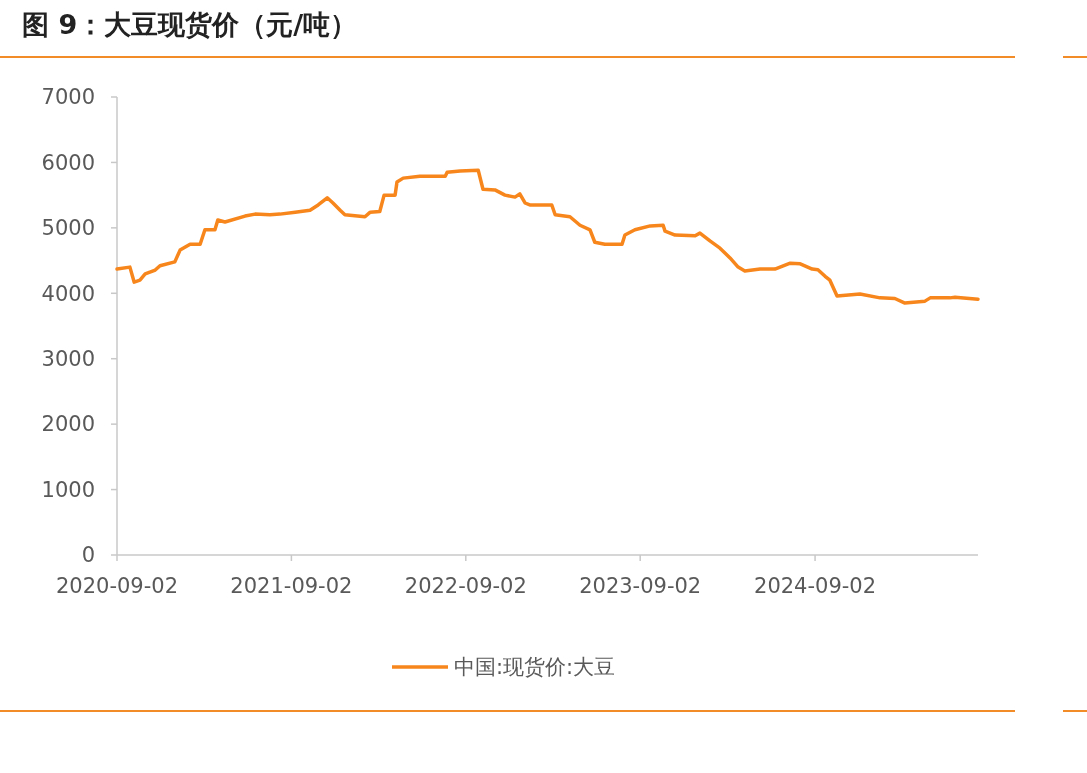 The image size is (1087, 773). I want to click on x-tick-label: 2021-09-02, so click(291, 586).